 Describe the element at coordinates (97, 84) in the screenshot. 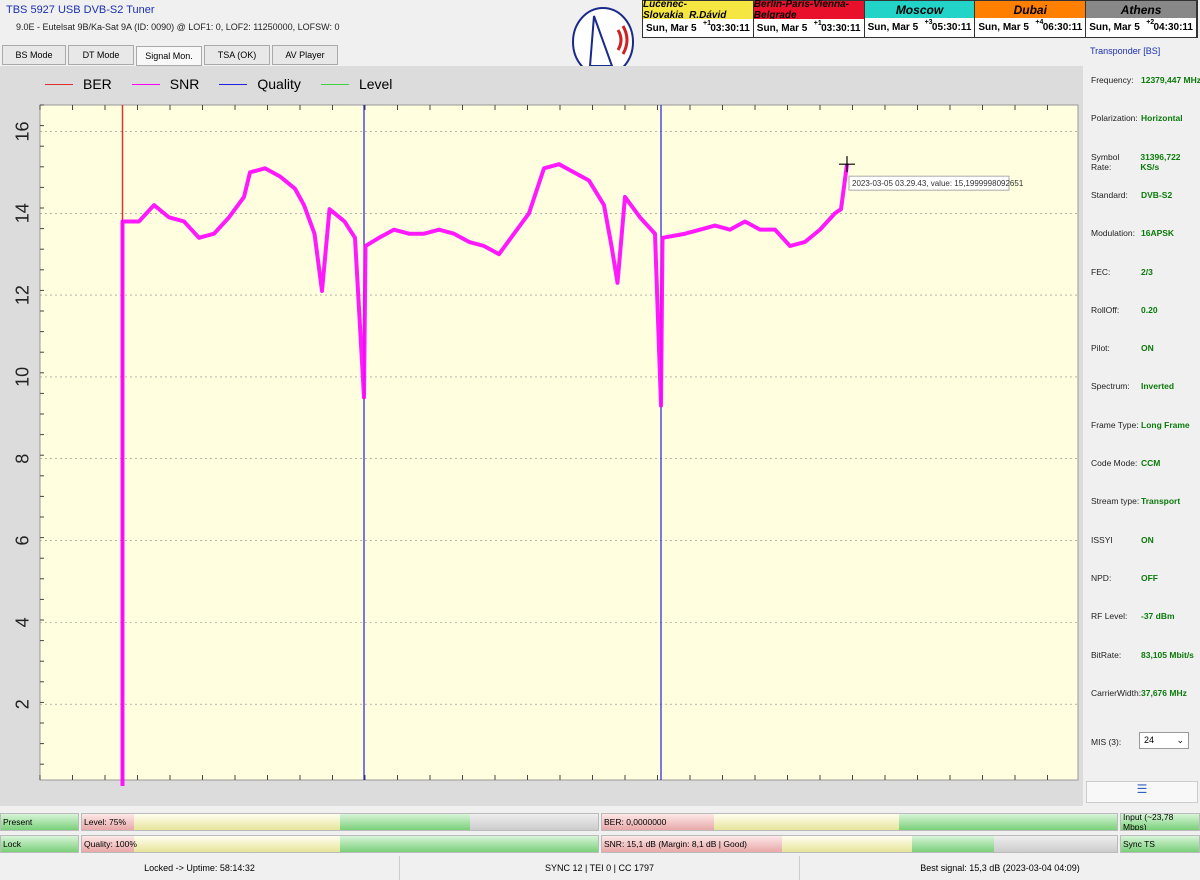

I see `legend-label: BER` at that location.